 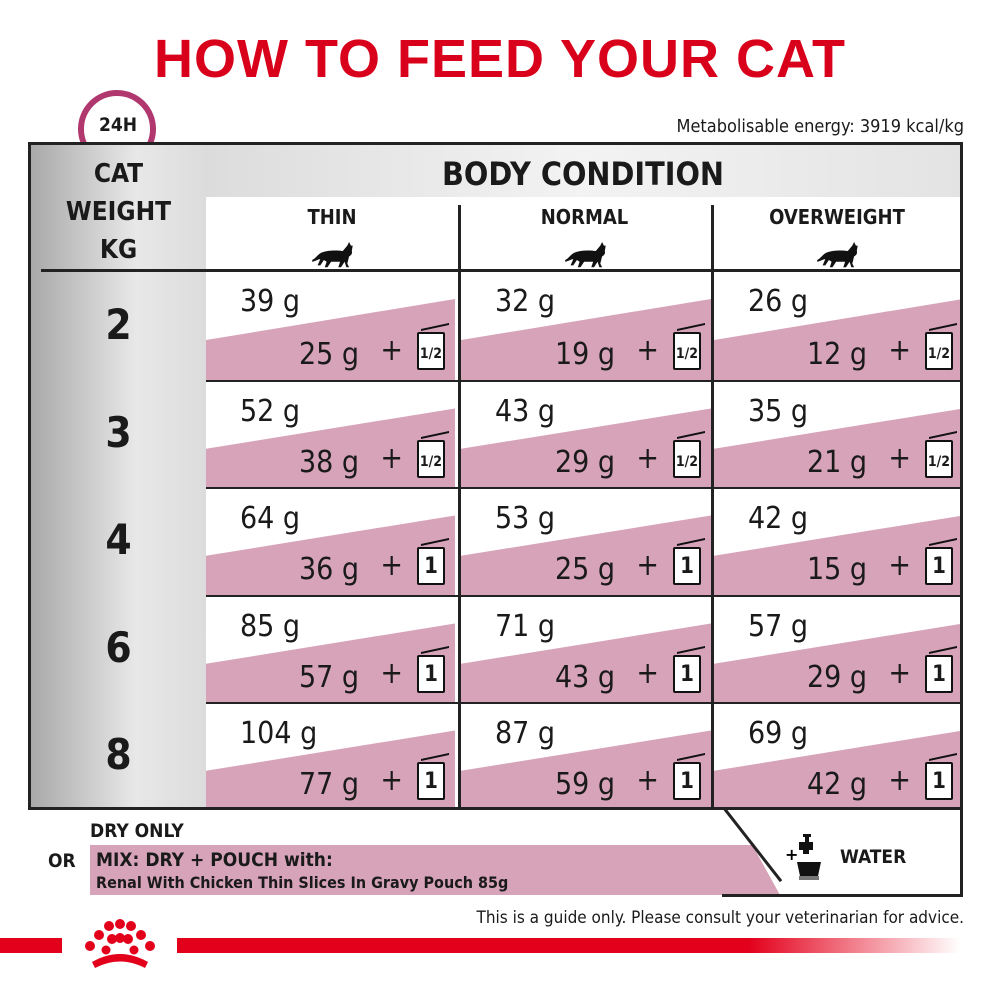 What do you see at coordinates (835, 233) in the screenshot?
I see `column-header-overweight: OVERWEIGHT` at bounding box center [835, 233].